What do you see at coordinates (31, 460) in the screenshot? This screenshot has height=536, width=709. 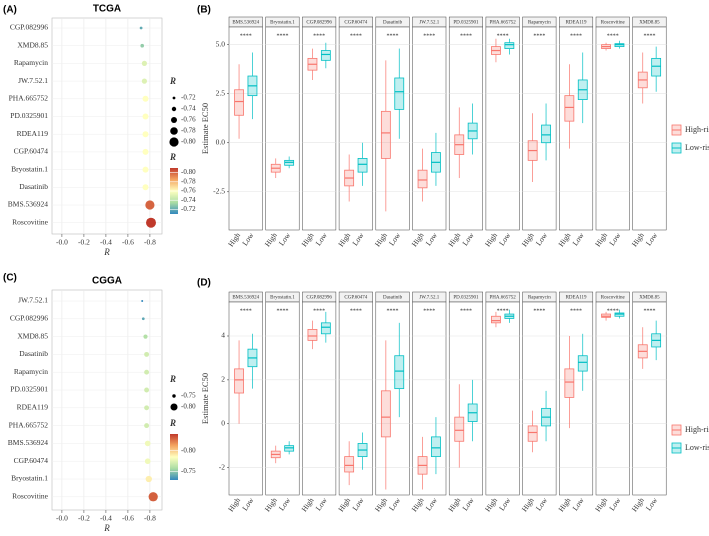 I see `y-tick-label: CGP.60474` at bounding box center [31, 460].